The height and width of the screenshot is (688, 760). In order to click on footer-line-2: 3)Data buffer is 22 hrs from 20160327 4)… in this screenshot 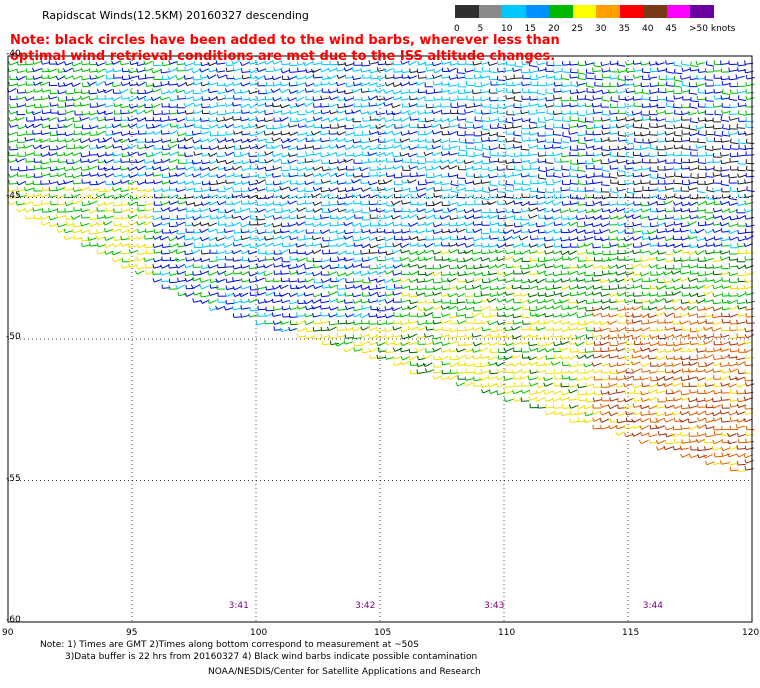, I will do `click(271, 657)`.